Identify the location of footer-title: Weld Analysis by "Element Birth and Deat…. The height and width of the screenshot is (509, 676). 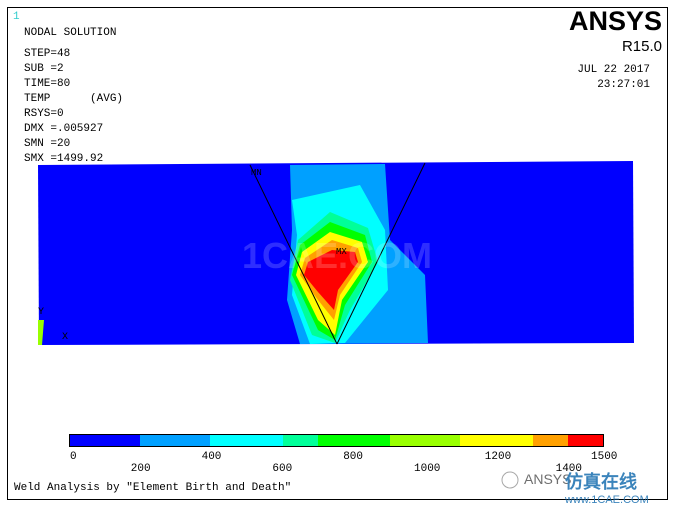
(152, 488).